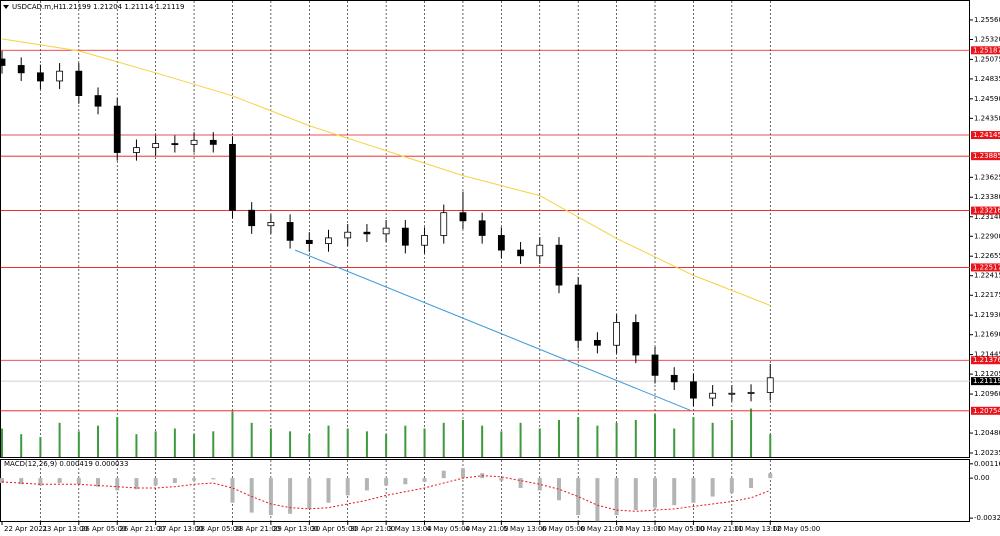 This screenshot has height=536, width=1000. Describe the element at coordinates (181, 529) in the screenshot. I see `x-tick-label: 27 Apr 13:00` at that location.